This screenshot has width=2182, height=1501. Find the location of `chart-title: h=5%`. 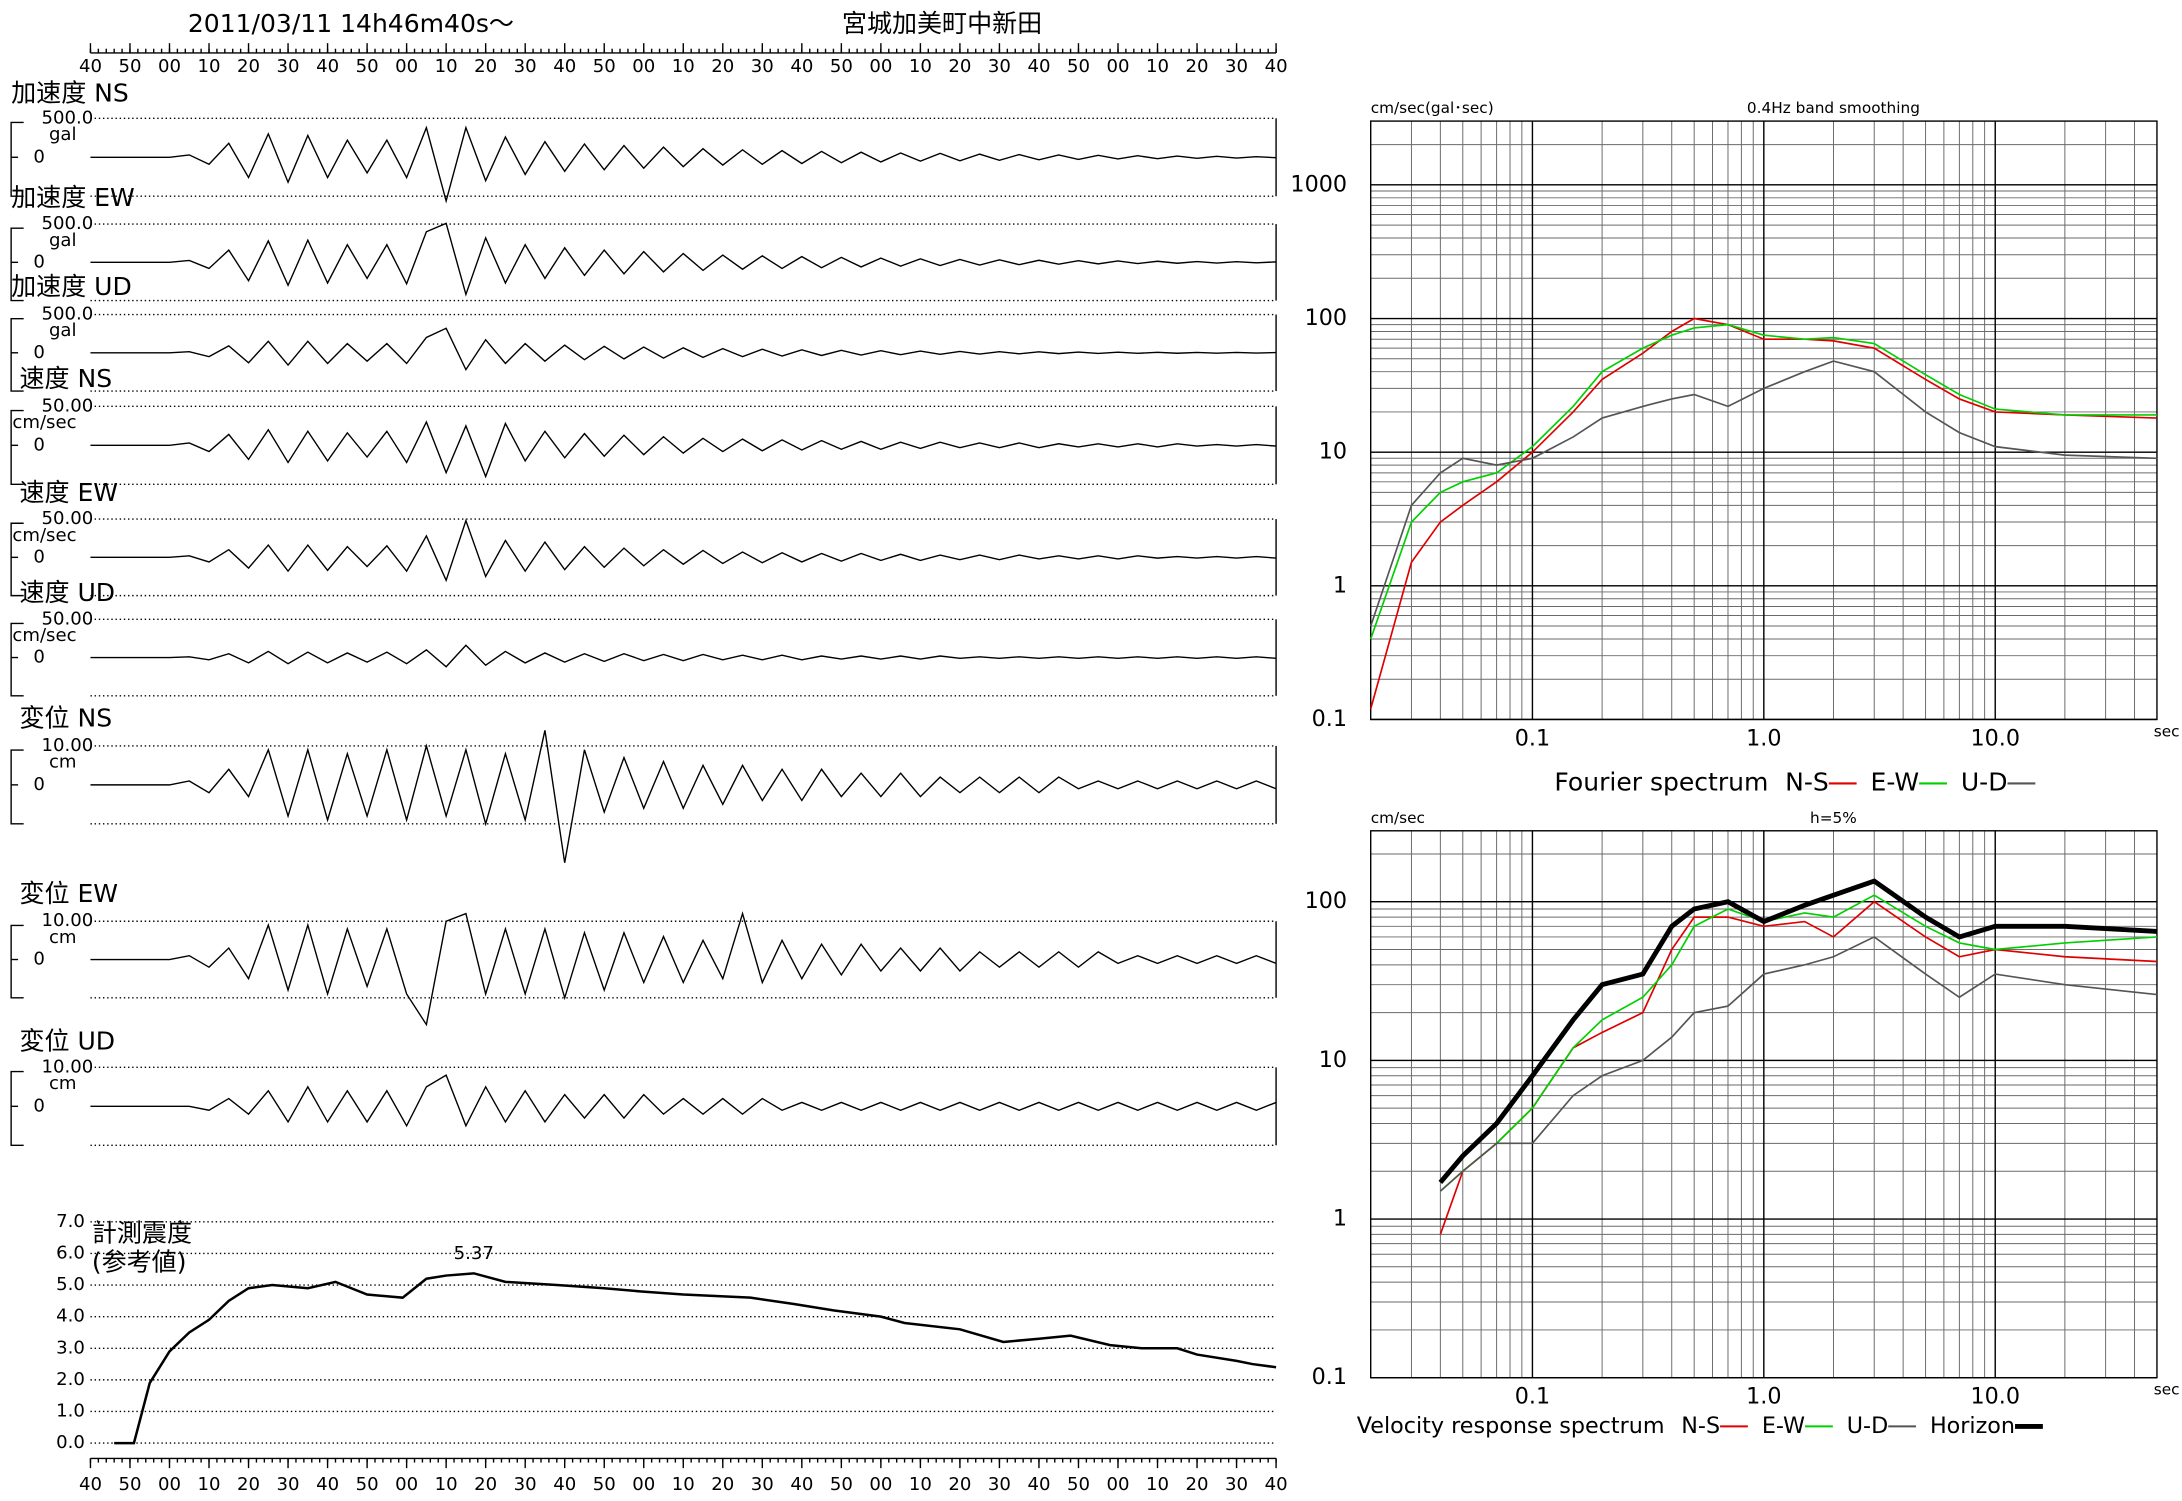

chart-title: h=5% is located at coordinates (1833, 818).